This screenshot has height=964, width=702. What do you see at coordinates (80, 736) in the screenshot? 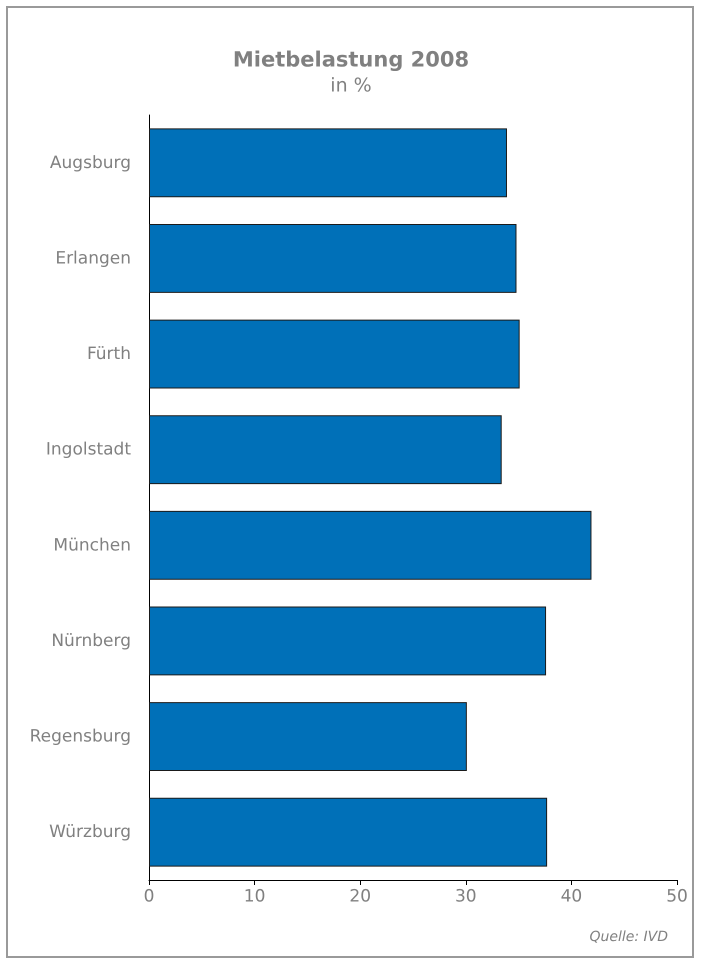
I see `y-tick-label: Regensburg` at bounding box center [80, 736].